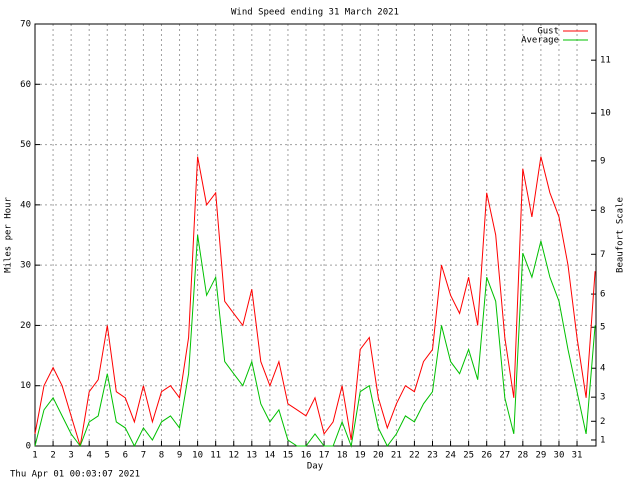 This screenshot has width=640, height=480. Describe the element at coordinates (504, 456) in the screenshot. I see `x-tick-label: 27` at that location.